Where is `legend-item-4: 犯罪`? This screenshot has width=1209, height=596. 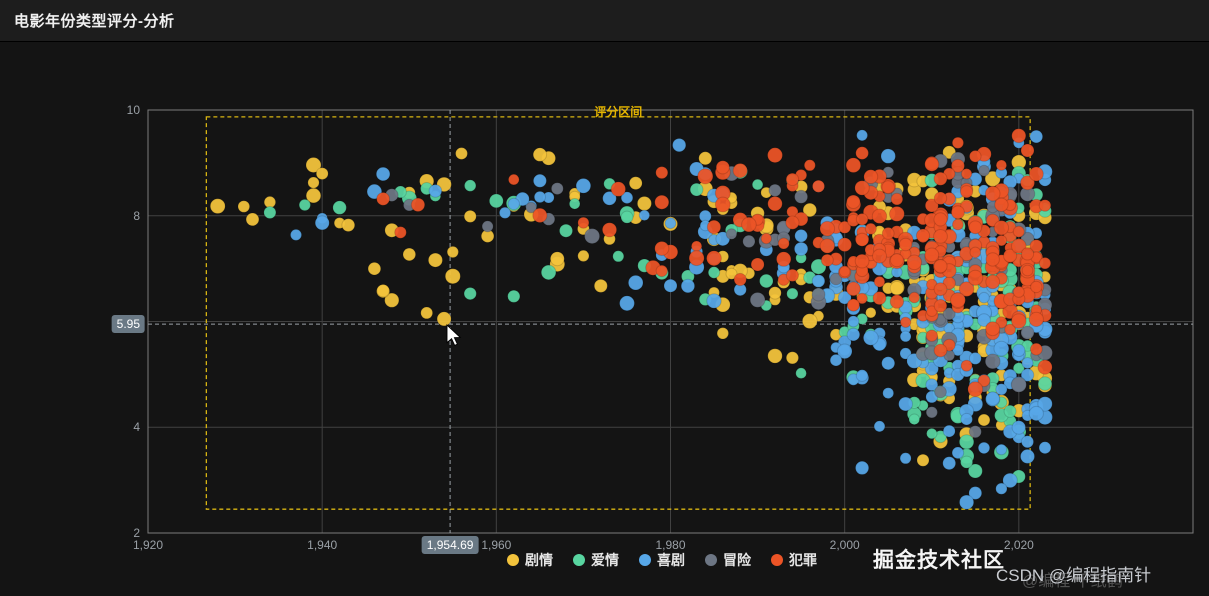 legend-item-4: 犯罪 is located at coordinates (794, 560).